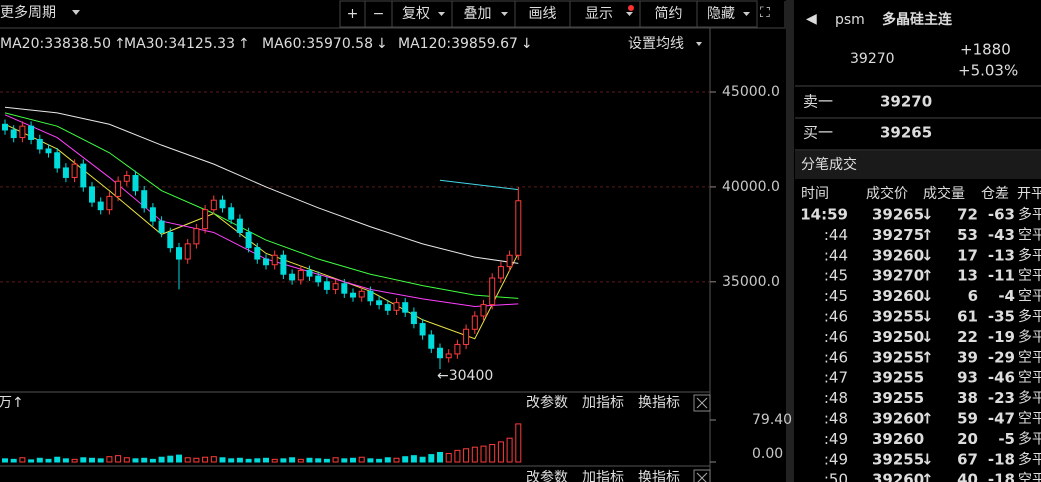  What do you see at coordinates (751, 282) in the screenshot?
I see `y-tick-label: 35000.0` at bounding box center [751, 282].